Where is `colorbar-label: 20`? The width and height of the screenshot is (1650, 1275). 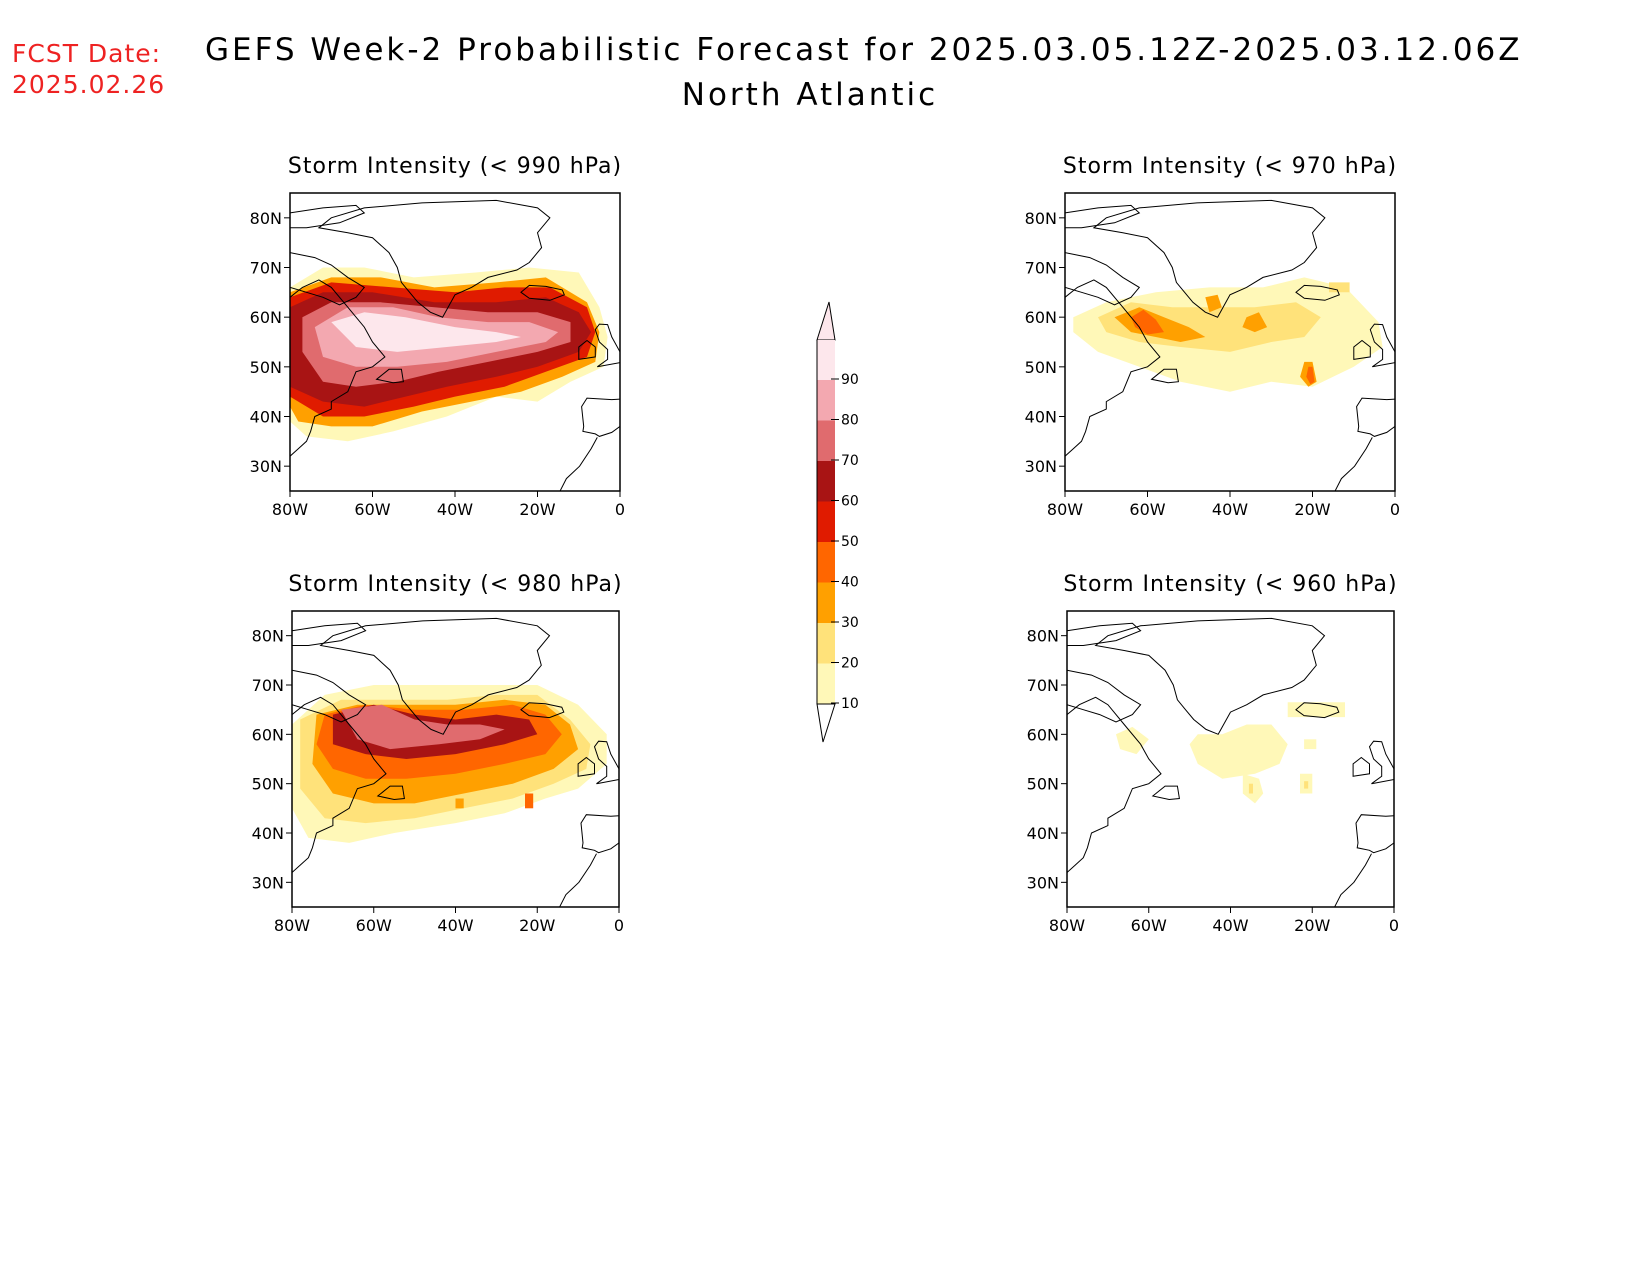 colorbar-label: 20 is located at coordinates (850, 664).